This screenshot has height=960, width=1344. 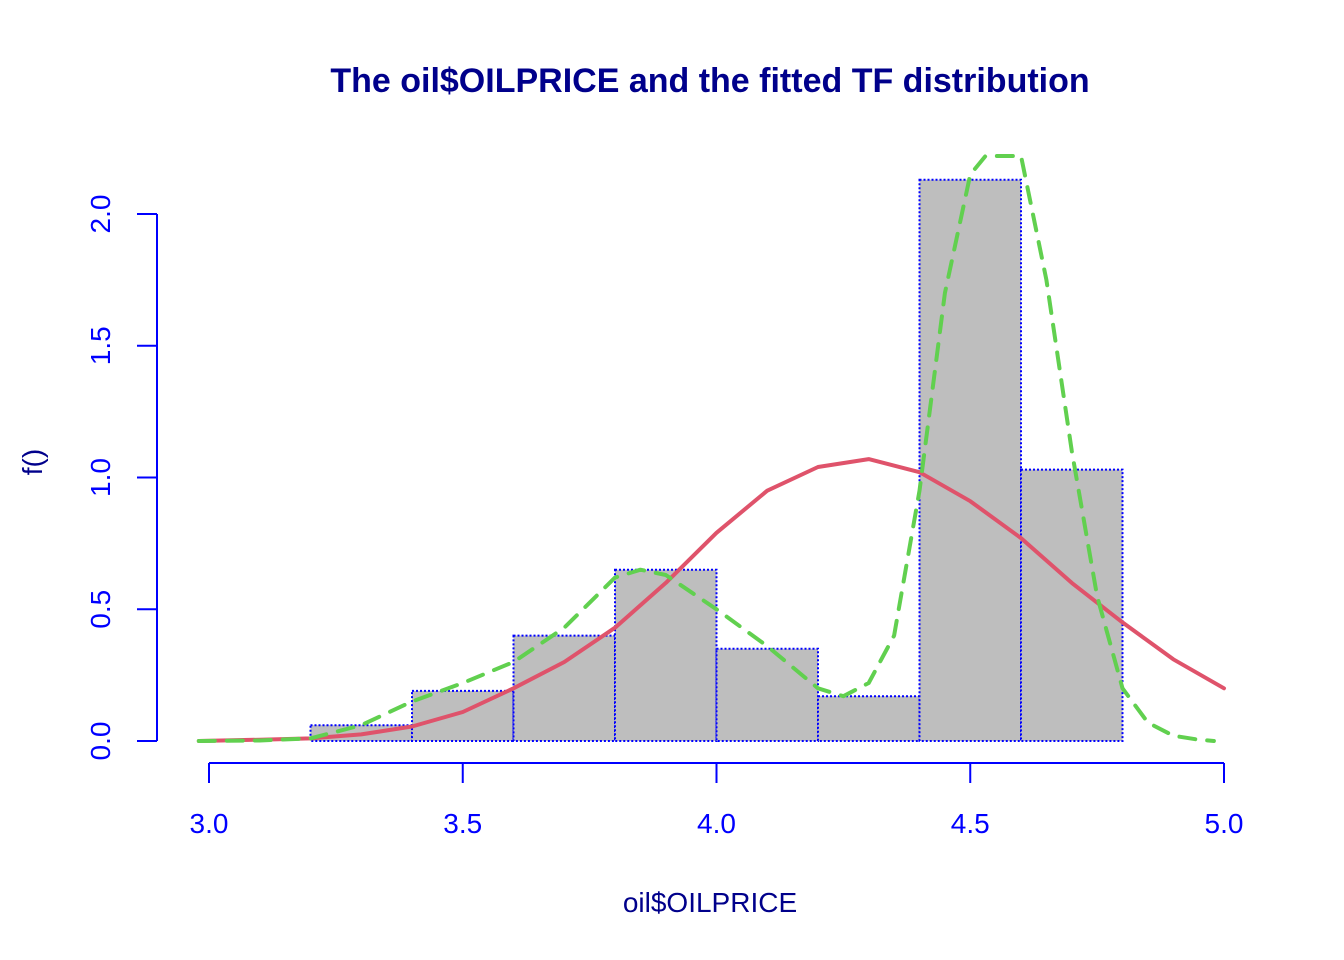 What do you see at coordinates (462, 823) in the screenshot?
I see `x-tick-label: 3.5` at bounding box center [462, 823].